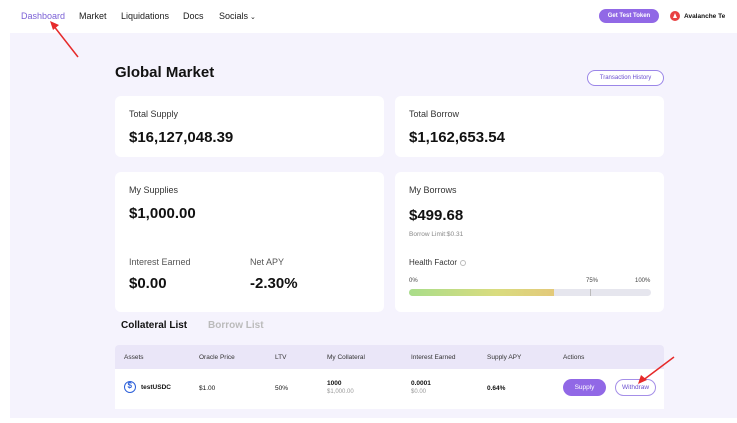 The width and height of the screenshot is (737, 423). I want to click on health-factor-bar, so click(530, 292).